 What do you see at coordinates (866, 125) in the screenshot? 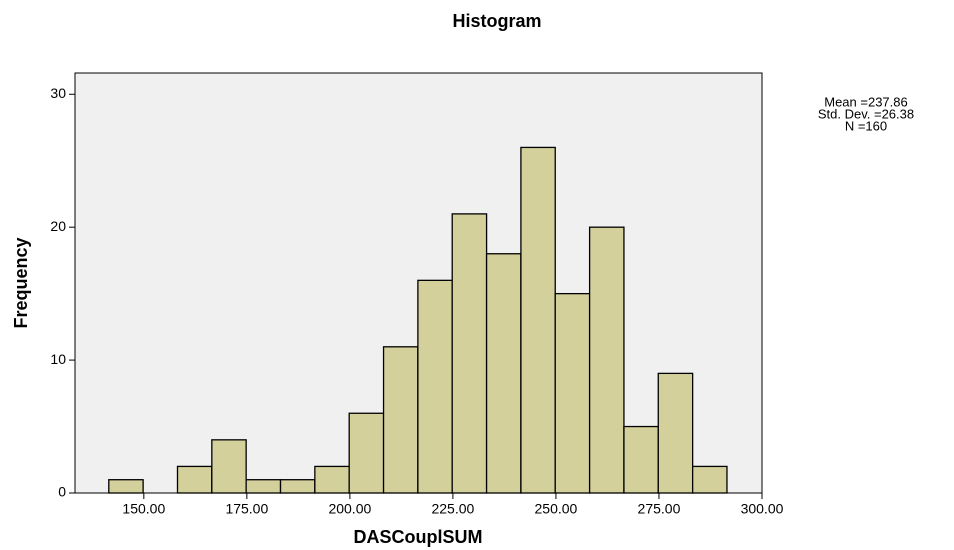
I see `stat-text: N =160` at bounding box center [866, 125].